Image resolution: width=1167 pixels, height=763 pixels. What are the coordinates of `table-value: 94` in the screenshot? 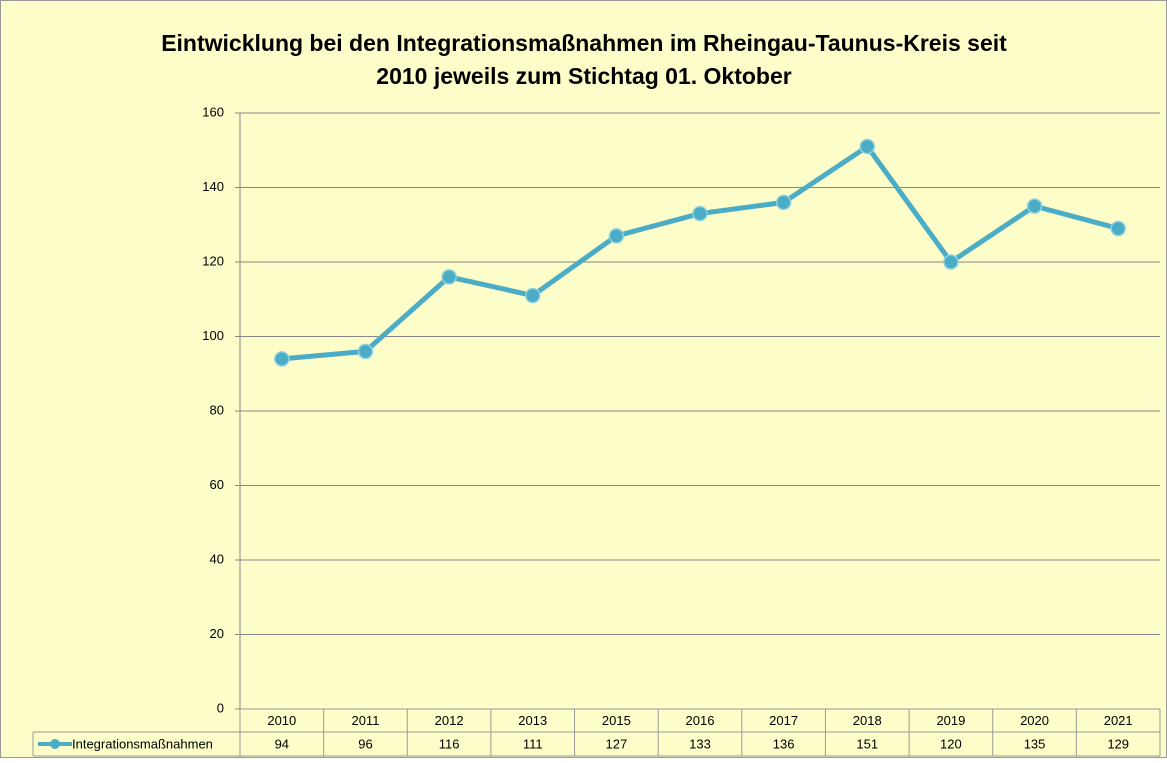 It's located at (282, 743).